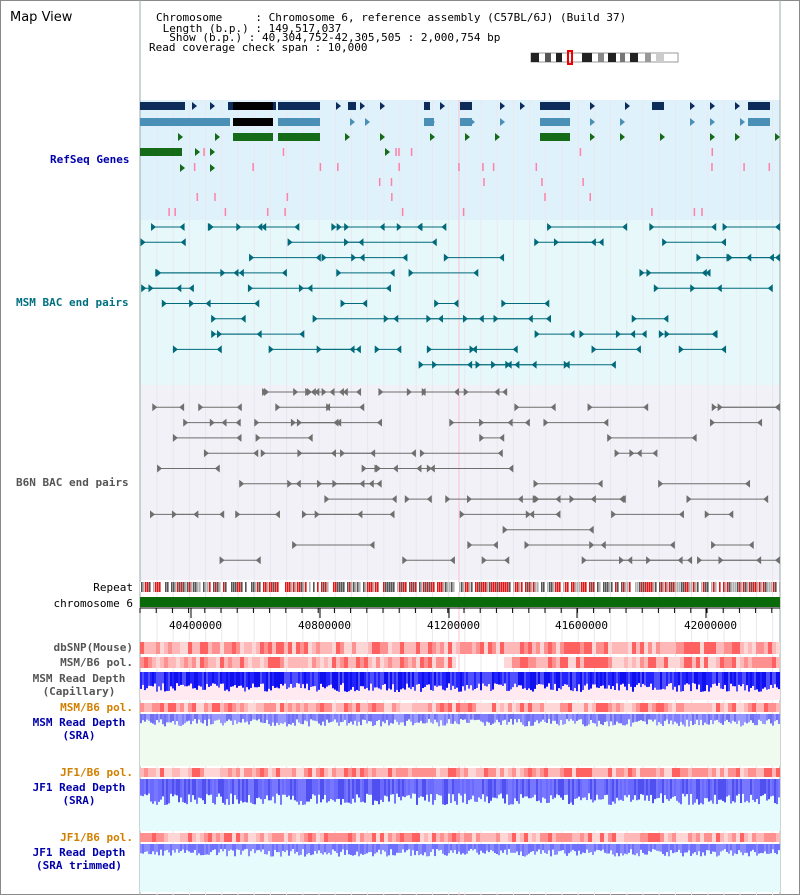 This screenshot has height=895, width=800. What do you see at coordinates (604, 57) in the screenshot?
I see `chromosome-ideogram` at bounding box center [604, 57].